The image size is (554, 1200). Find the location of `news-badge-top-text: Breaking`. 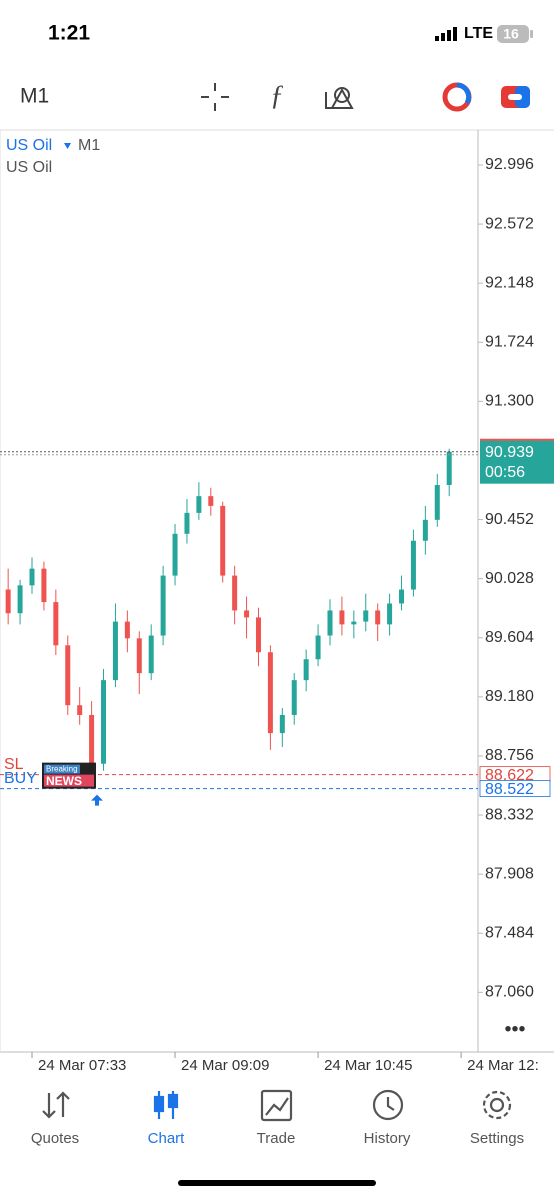

news-badge-top-text: Breaking is located at coordinates (62, 769).